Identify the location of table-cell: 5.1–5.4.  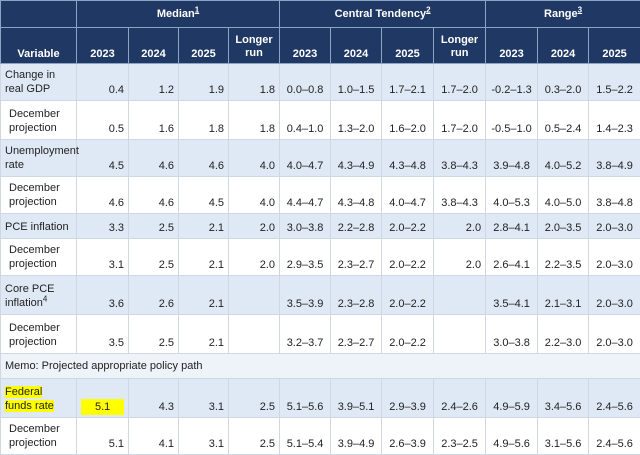
(305, 436).